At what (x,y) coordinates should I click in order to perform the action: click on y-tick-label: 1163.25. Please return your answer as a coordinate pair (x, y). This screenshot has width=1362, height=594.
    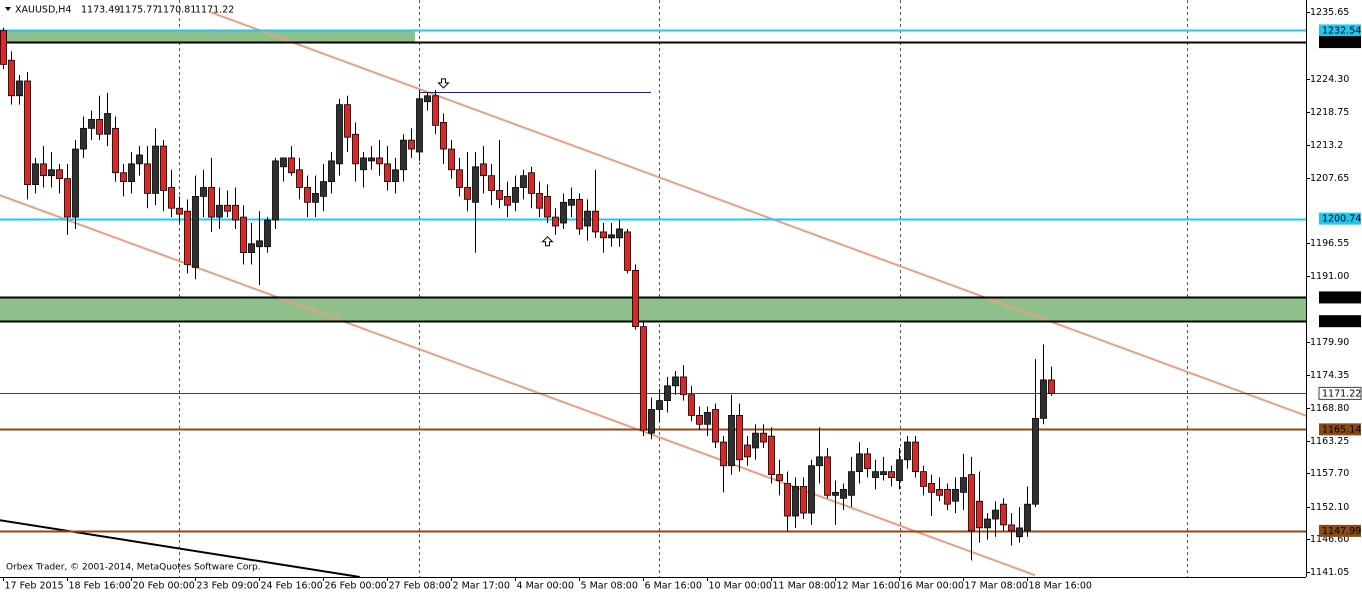
    Looking at the image, I should click on (1329, 441).